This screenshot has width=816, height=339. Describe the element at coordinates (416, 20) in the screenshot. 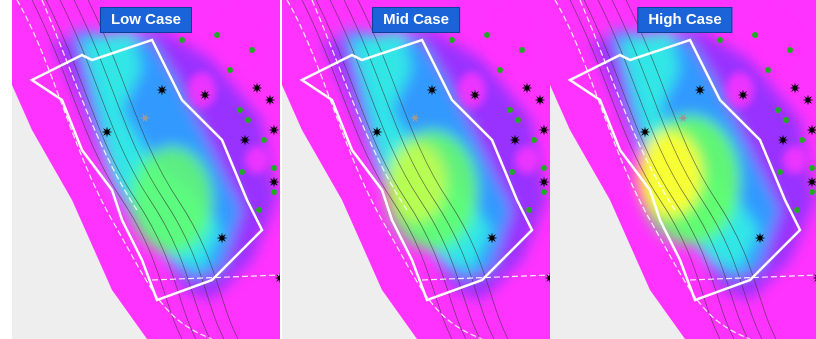

I see `mid-case-label: Mid Case` at that location.